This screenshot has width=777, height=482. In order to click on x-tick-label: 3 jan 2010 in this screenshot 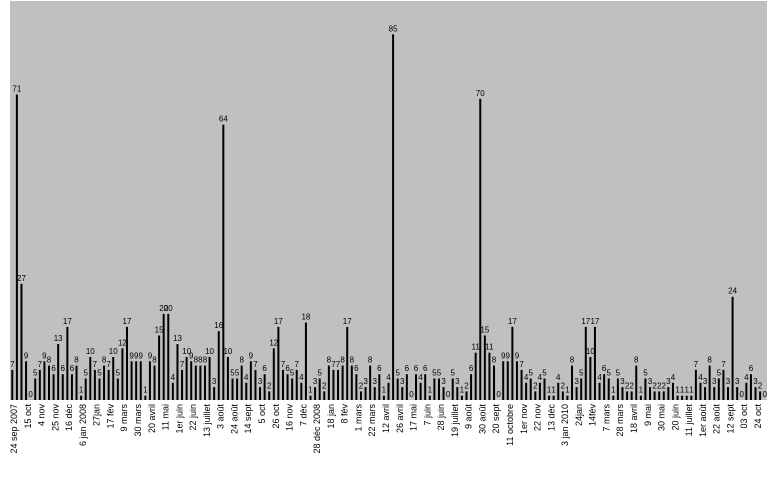, I will do `click(565, 425)`.